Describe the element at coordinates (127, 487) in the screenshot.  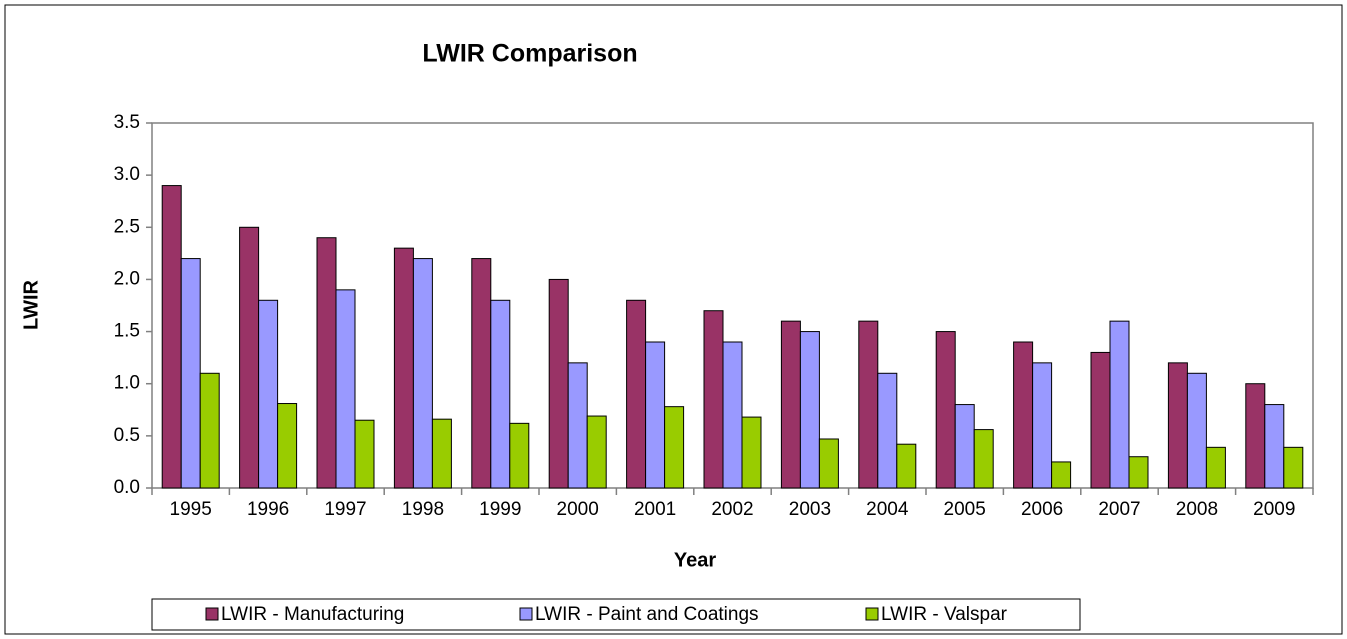
I see `y-tick-label: 0.0` at that location.